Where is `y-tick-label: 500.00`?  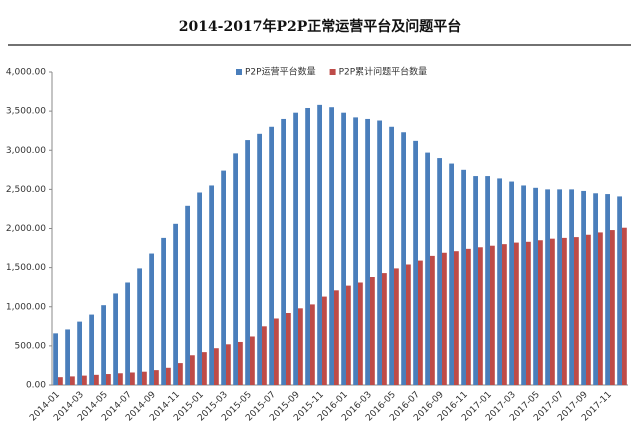 y-tick-label: 500.00 is located at coordinates (31, 346).